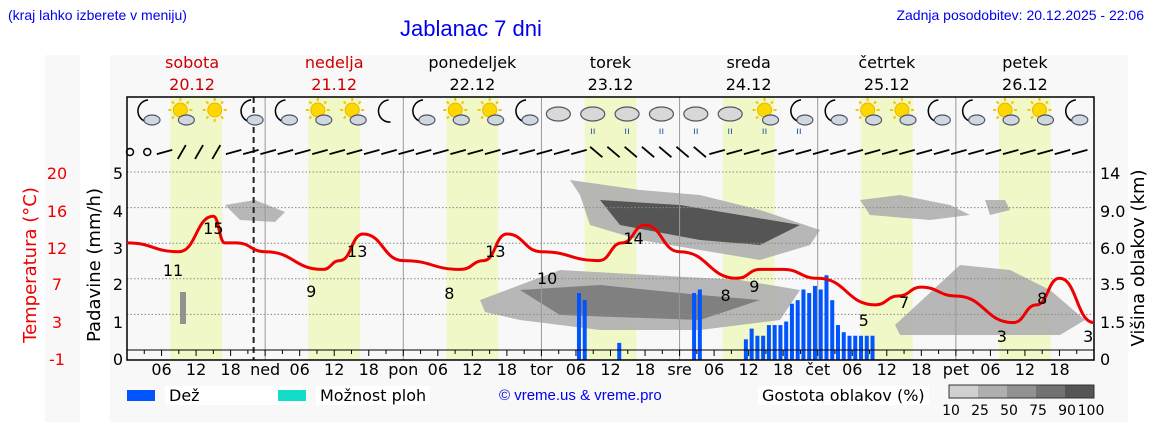 This screenshot has width=1152, height=443. What do you see at coordinates (472, 62) in the screenshot?
I see `day-name: ponedeljek` at bounding box center [472, 62].